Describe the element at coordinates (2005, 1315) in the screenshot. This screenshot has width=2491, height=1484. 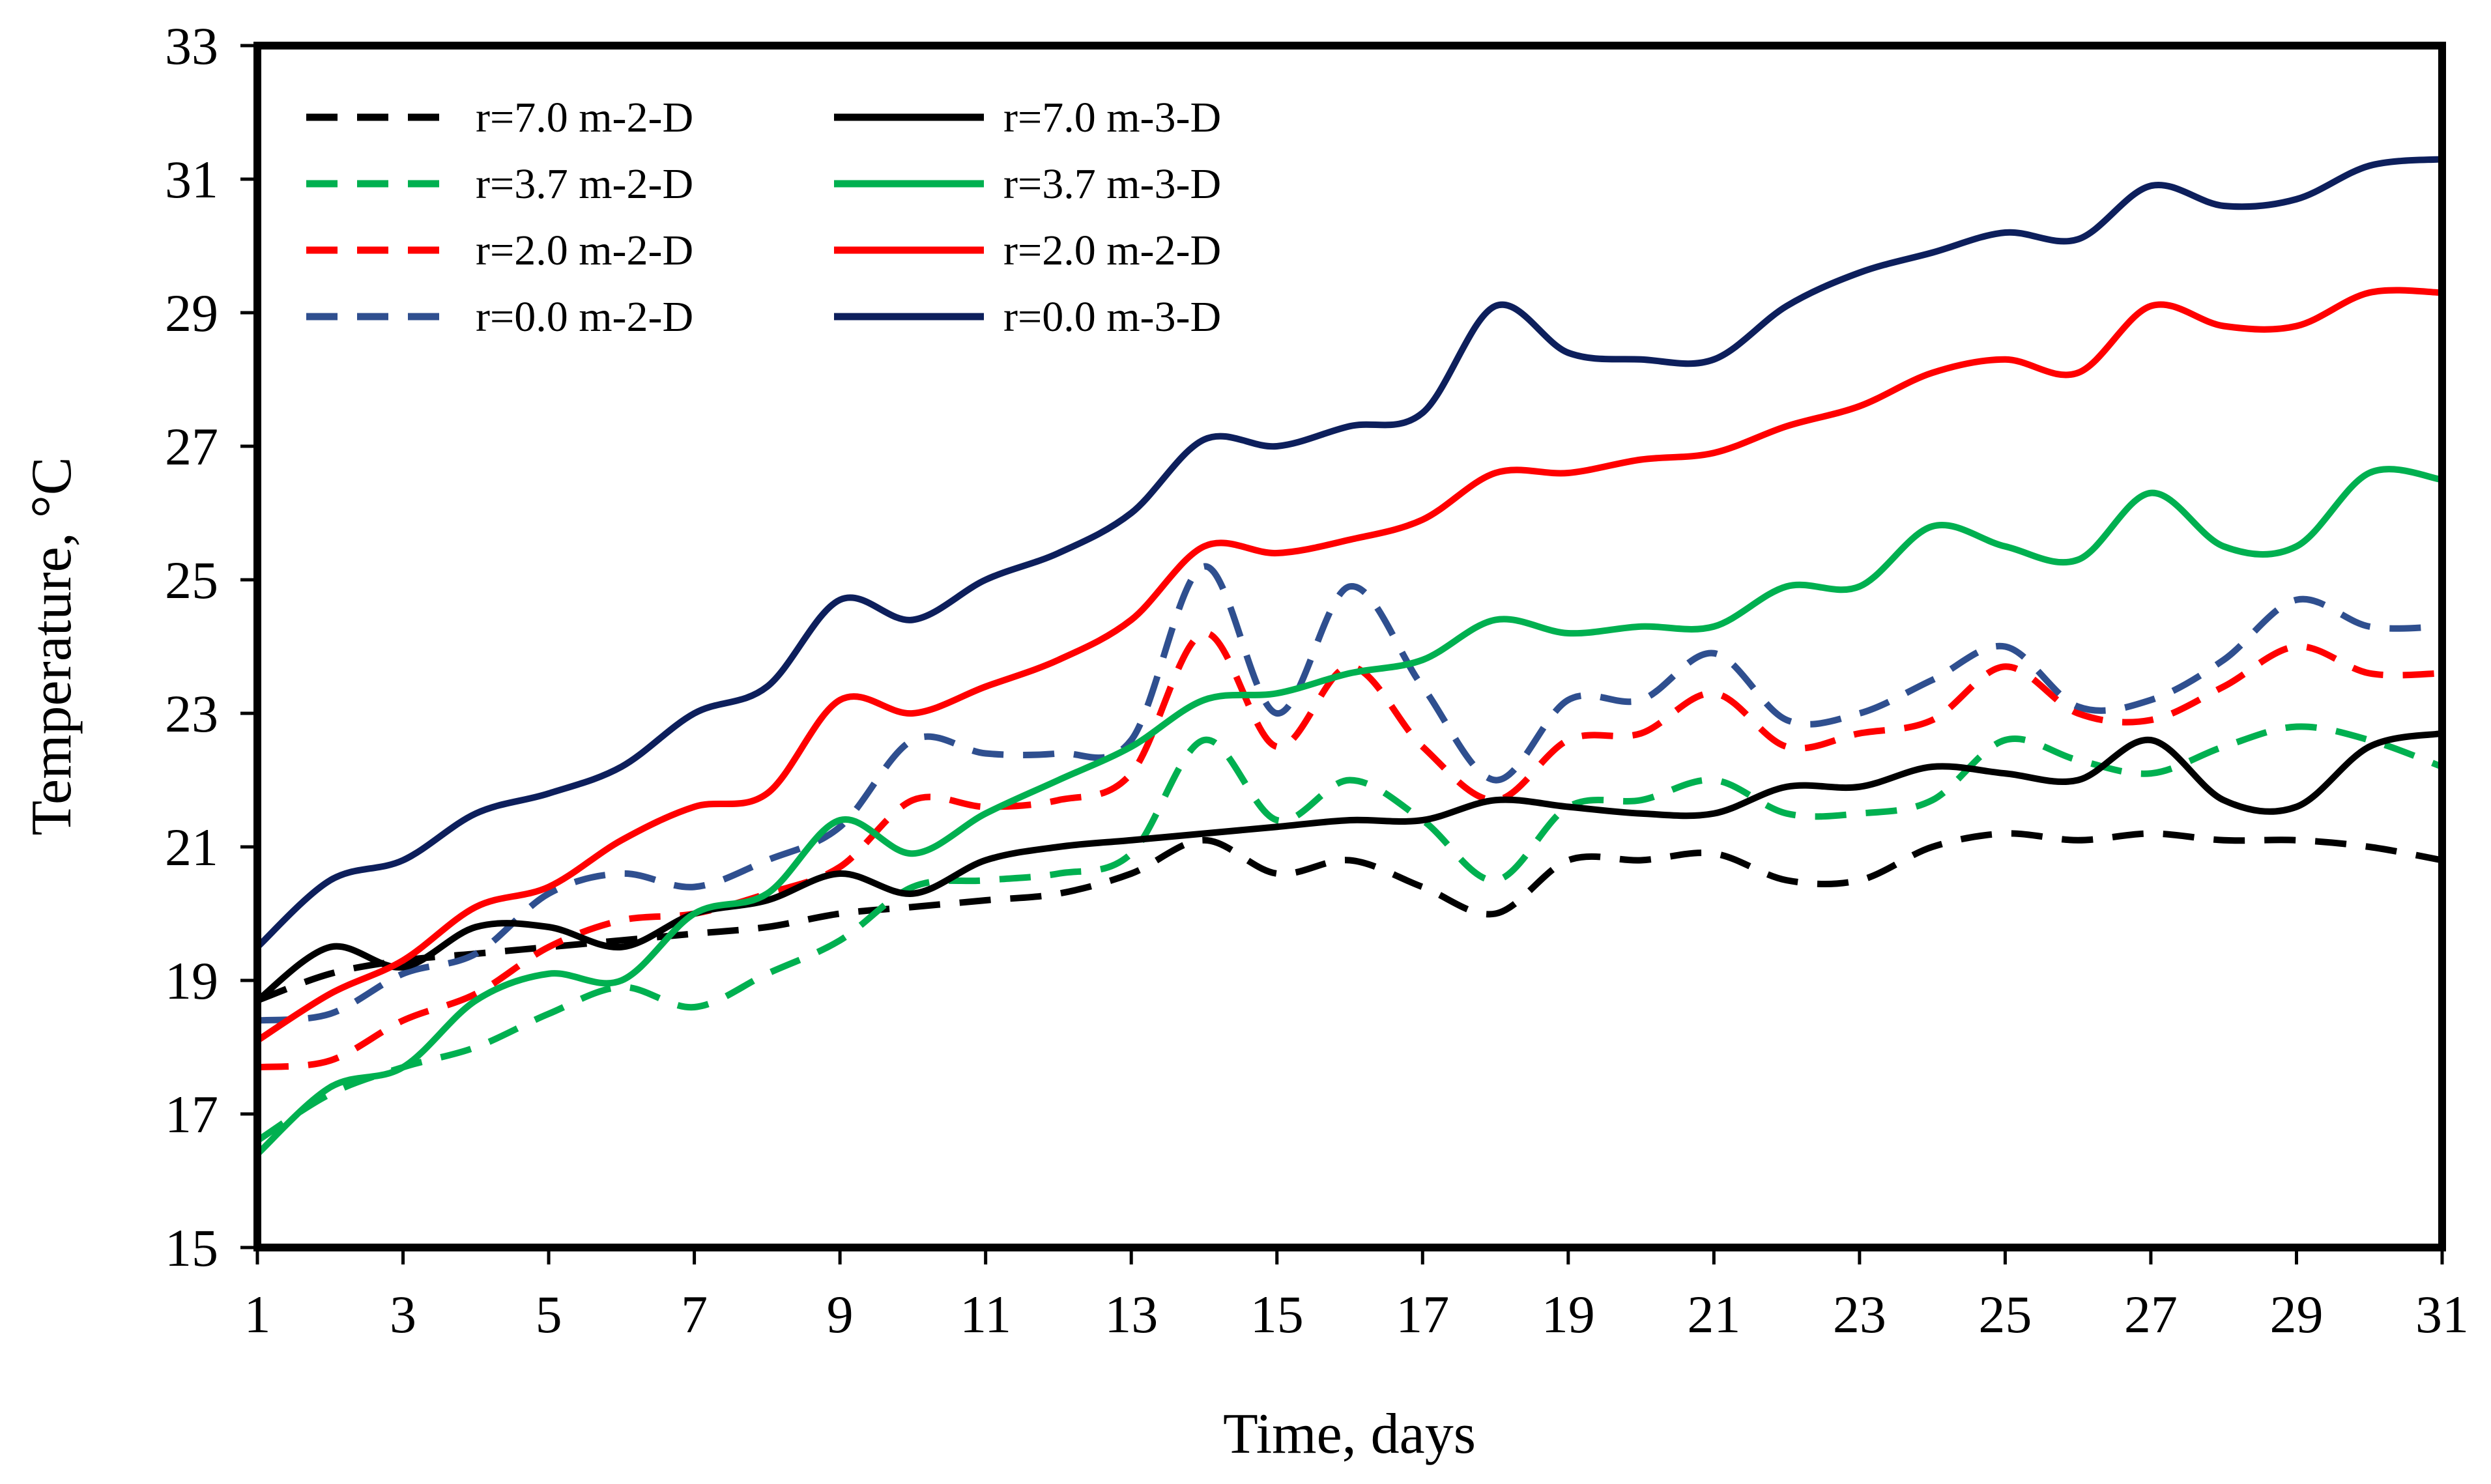
I see `x-tick-label: 25` at that location.